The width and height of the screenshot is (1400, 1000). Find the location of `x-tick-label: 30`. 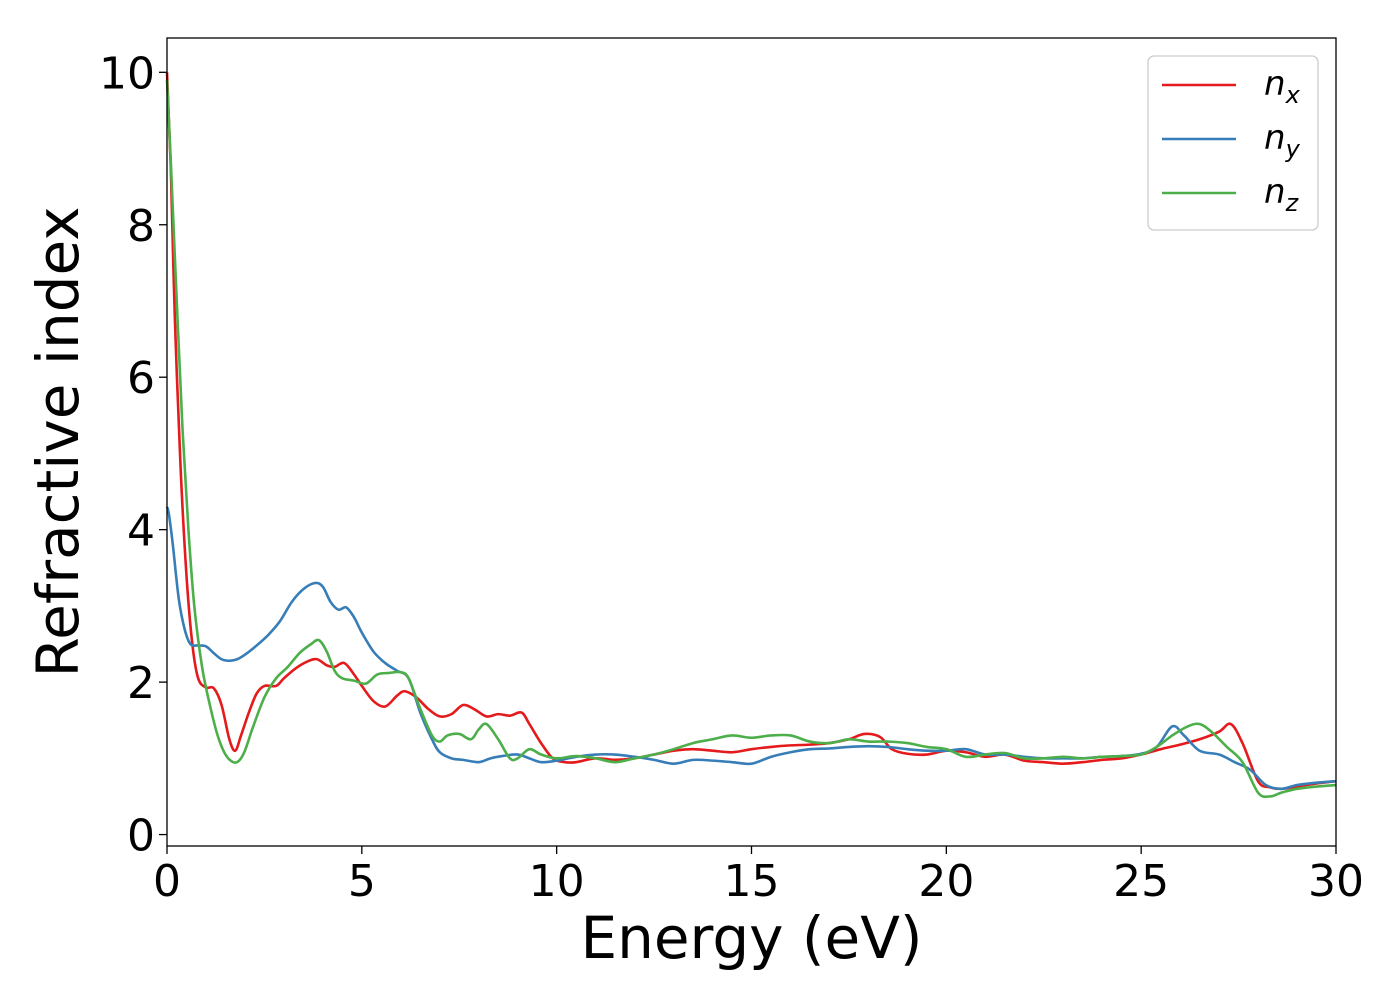

x-tick-label: 30 is located at coordinates (1336, 881).